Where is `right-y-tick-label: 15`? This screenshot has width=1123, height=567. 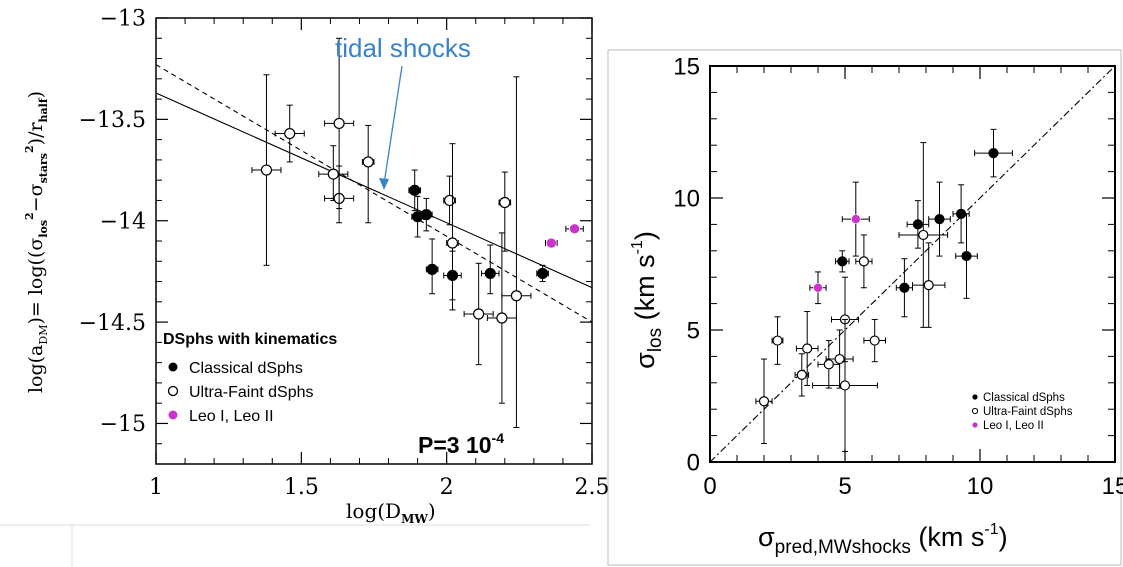 right-y-tick-label: 15 is located at coordinates (686, 66).